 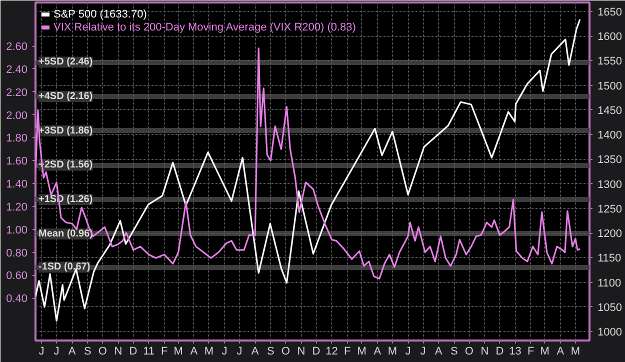 I want to click on y2-tick-label: 1050, so click(x=610, y=308).